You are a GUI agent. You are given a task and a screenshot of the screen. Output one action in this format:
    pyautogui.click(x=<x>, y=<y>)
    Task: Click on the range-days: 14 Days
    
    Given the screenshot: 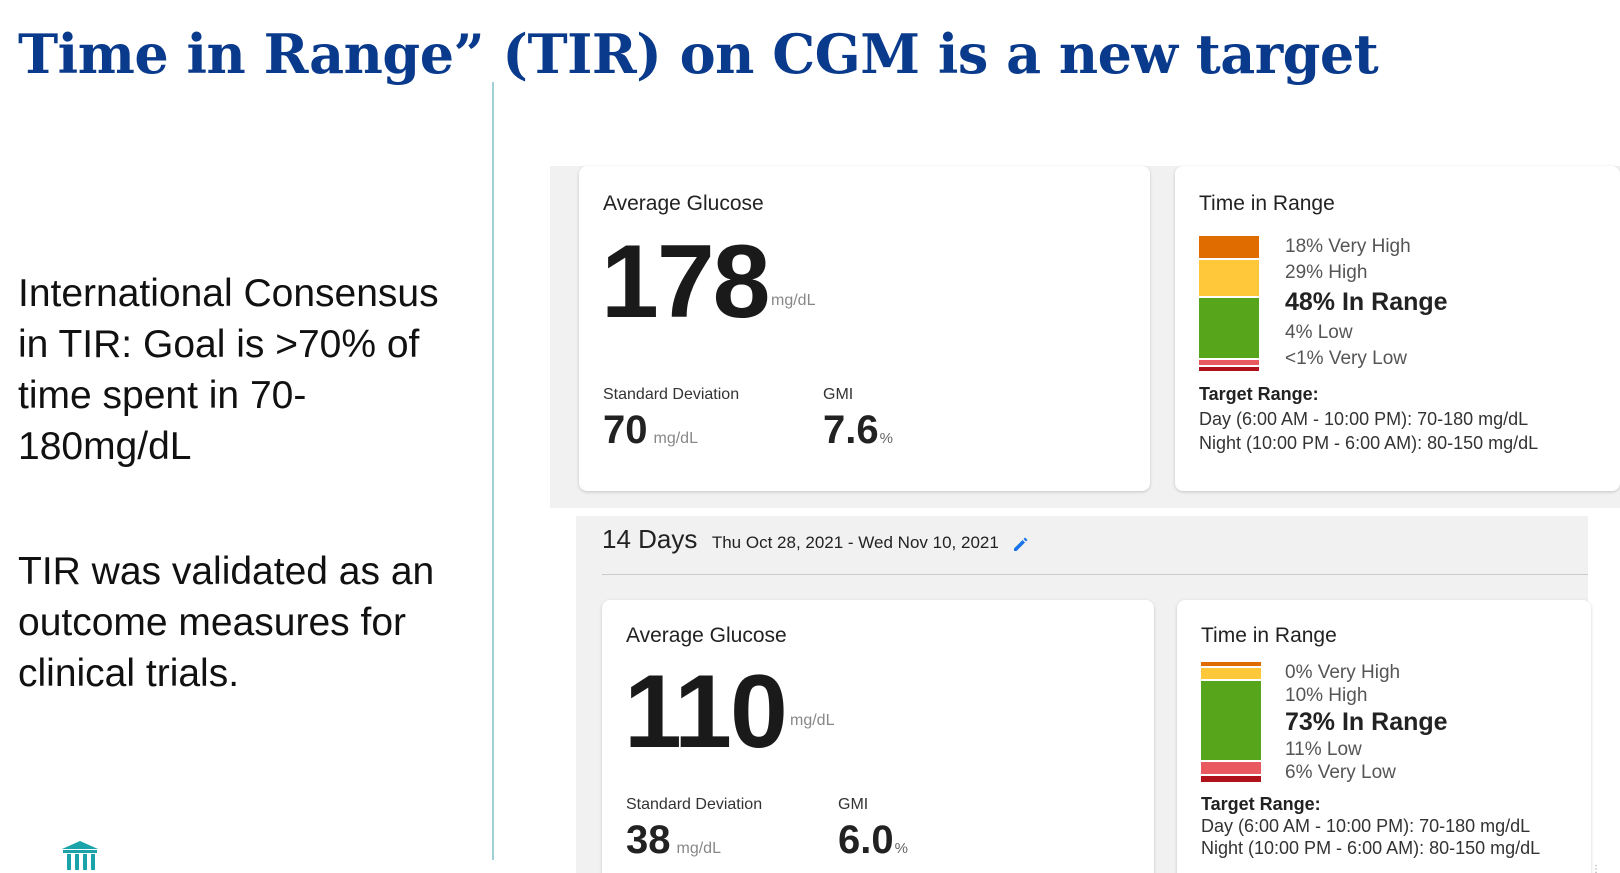 What is the action you would take?
    pyautogui.click(x=650, y=539)
    